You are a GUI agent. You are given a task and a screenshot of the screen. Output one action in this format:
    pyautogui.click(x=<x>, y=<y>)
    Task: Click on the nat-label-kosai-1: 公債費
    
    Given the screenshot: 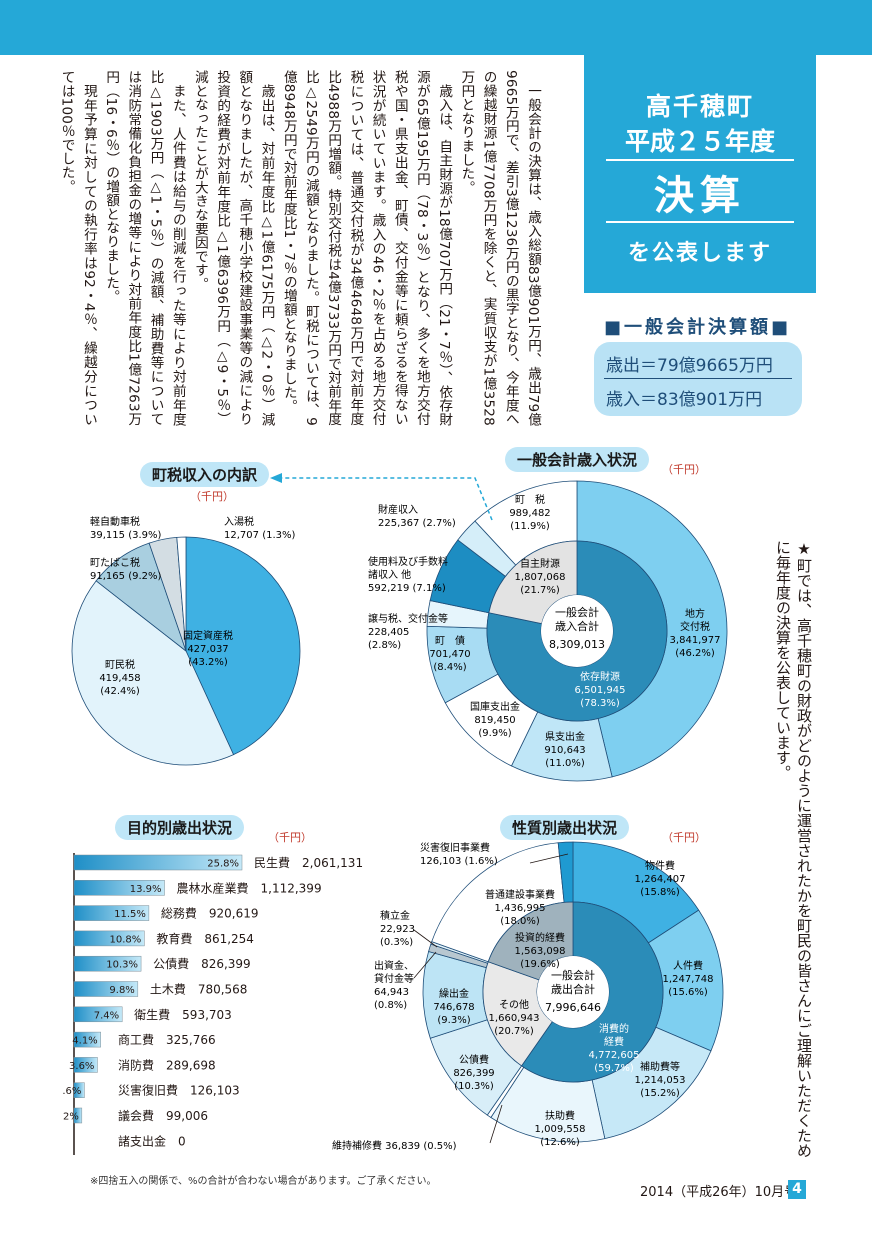 What is the action you would take?
    pyautogui.click(x=474, y=1059)
    